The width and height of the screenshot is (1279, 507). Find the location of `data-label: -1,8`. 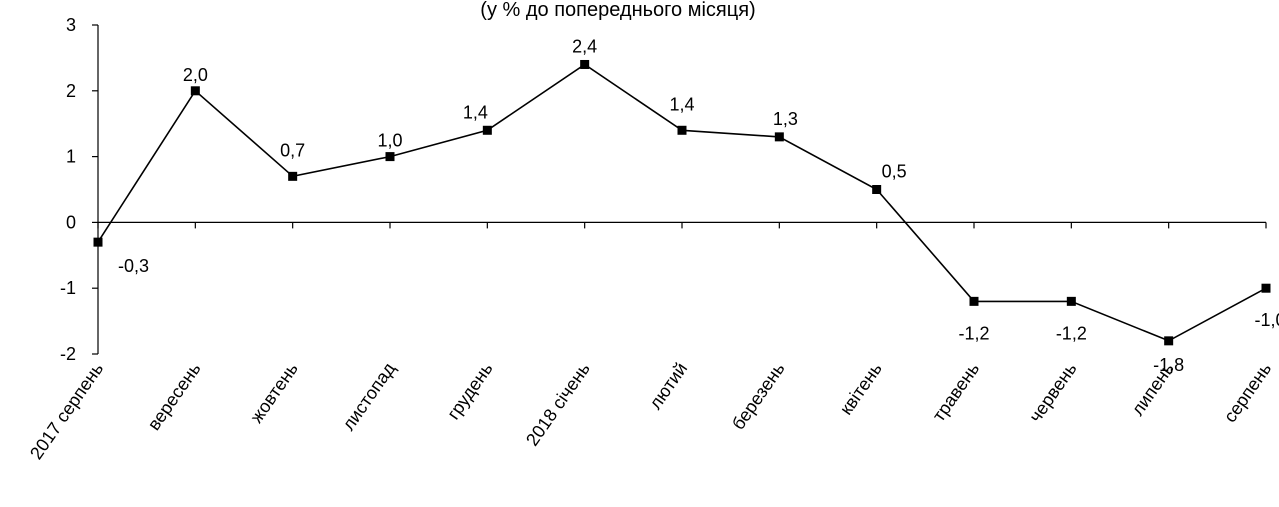

data-label: -1,8 is located at coordinates (1168, 365).